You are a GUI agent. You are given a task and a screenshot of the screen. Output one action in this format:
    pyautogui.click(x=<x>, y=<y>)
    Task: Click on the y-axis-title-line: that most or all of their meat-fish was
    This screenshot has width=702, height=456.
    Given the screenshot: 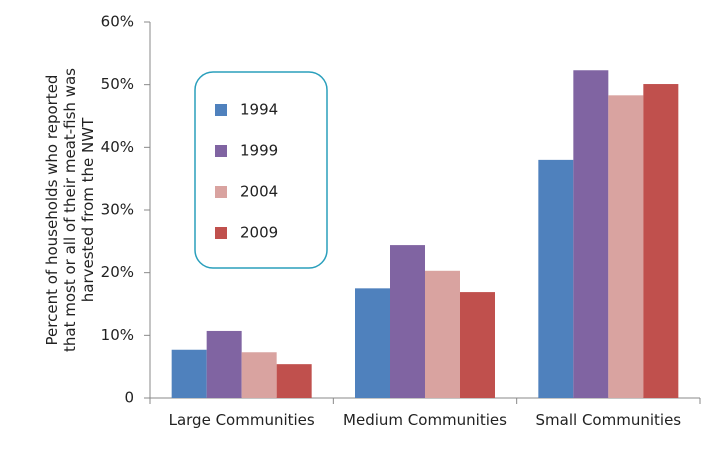 What is the action you would take?
    pyautogui.click(x=70, y=210)
    